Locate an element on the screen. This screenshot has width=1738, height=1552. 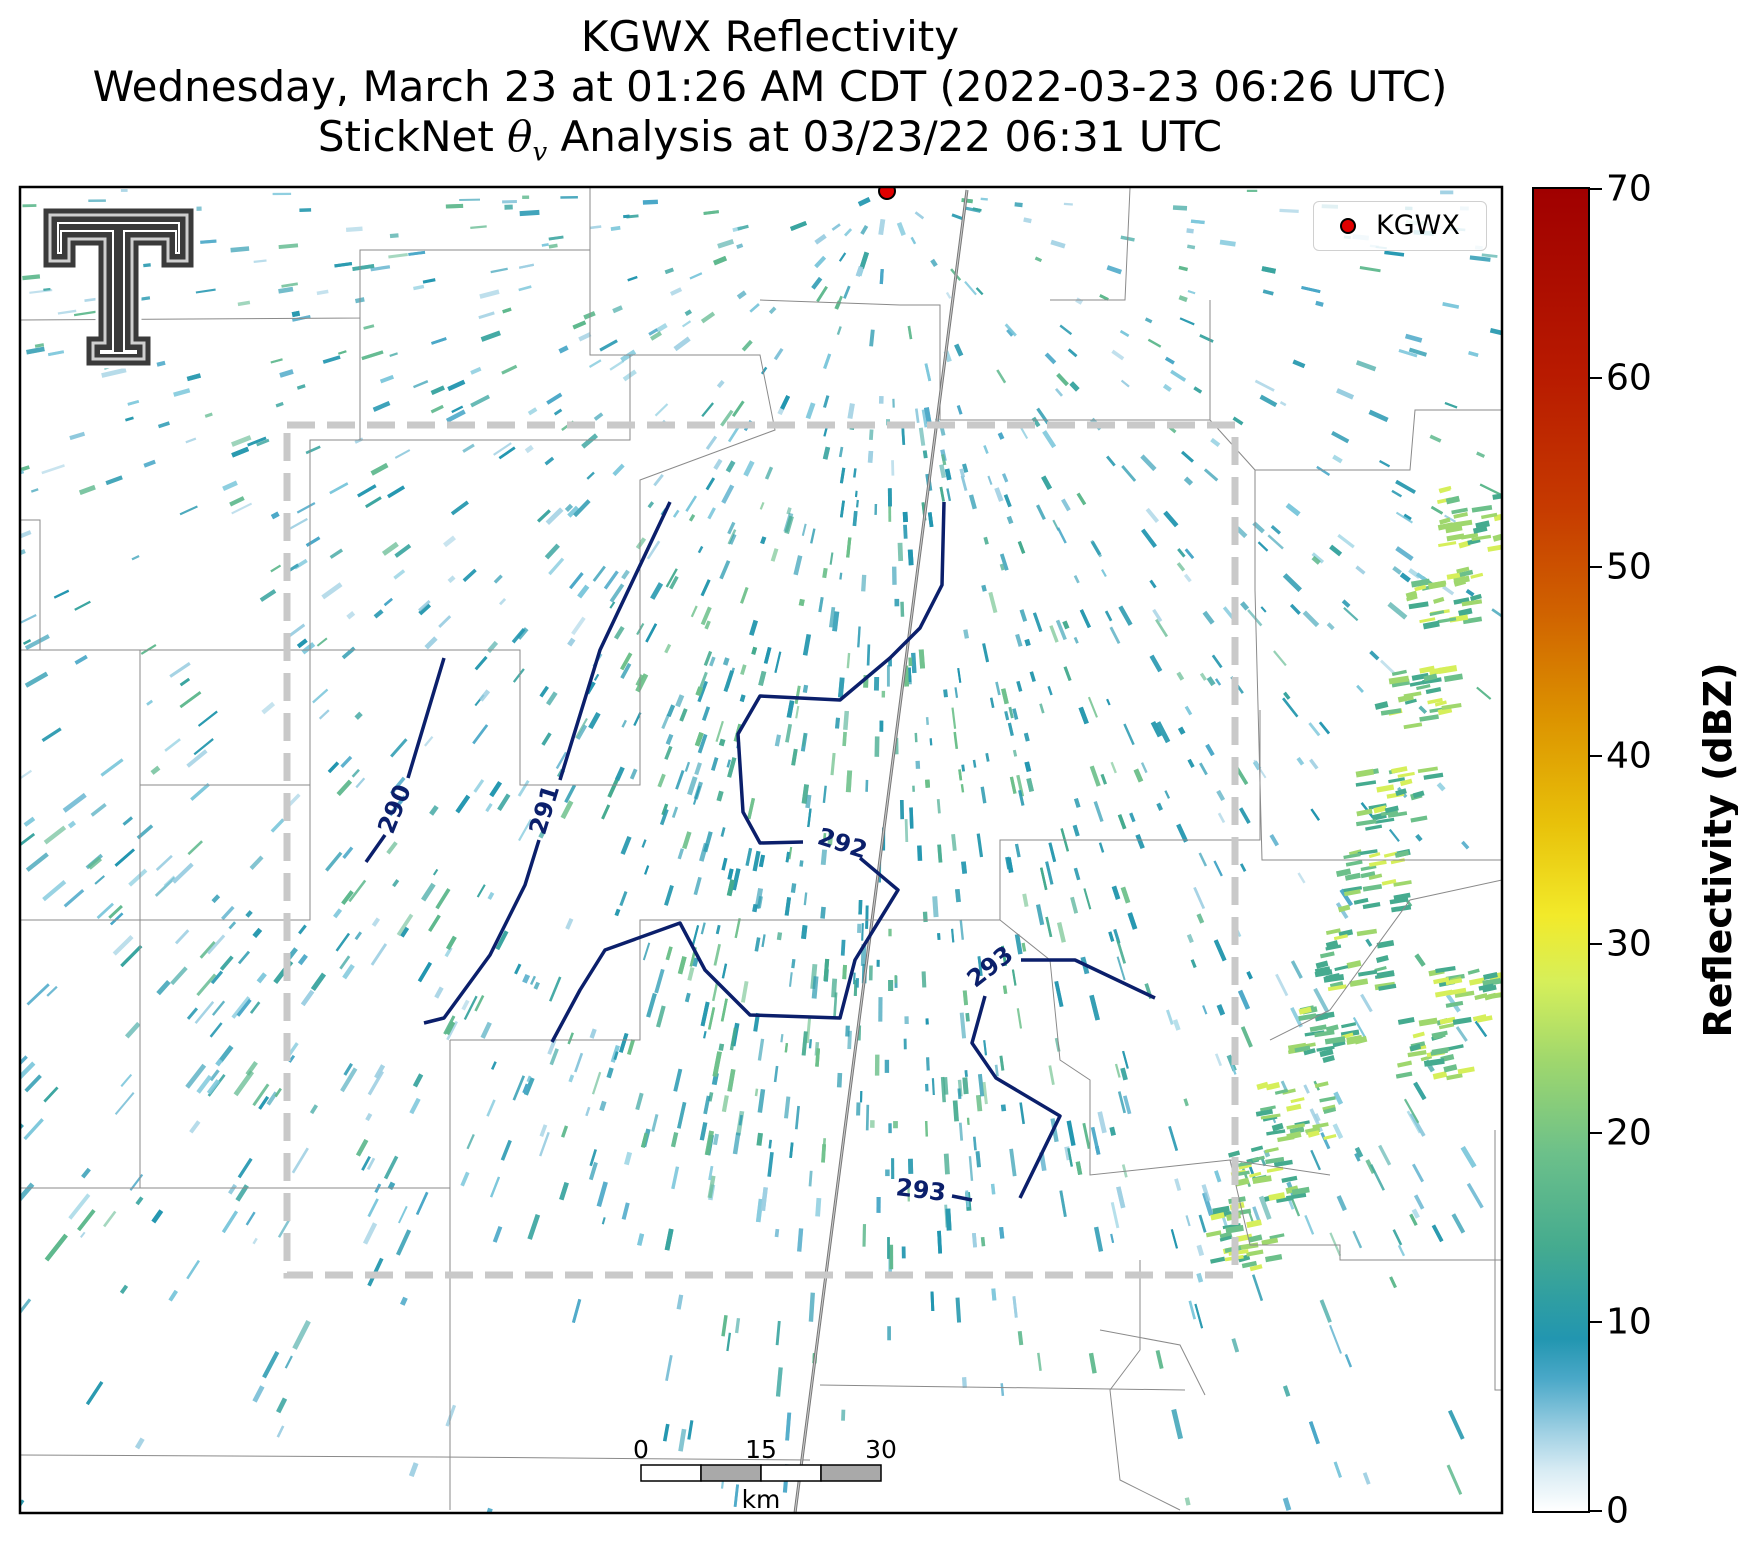
legend: KGWX is located at coordinates (1400, 226).